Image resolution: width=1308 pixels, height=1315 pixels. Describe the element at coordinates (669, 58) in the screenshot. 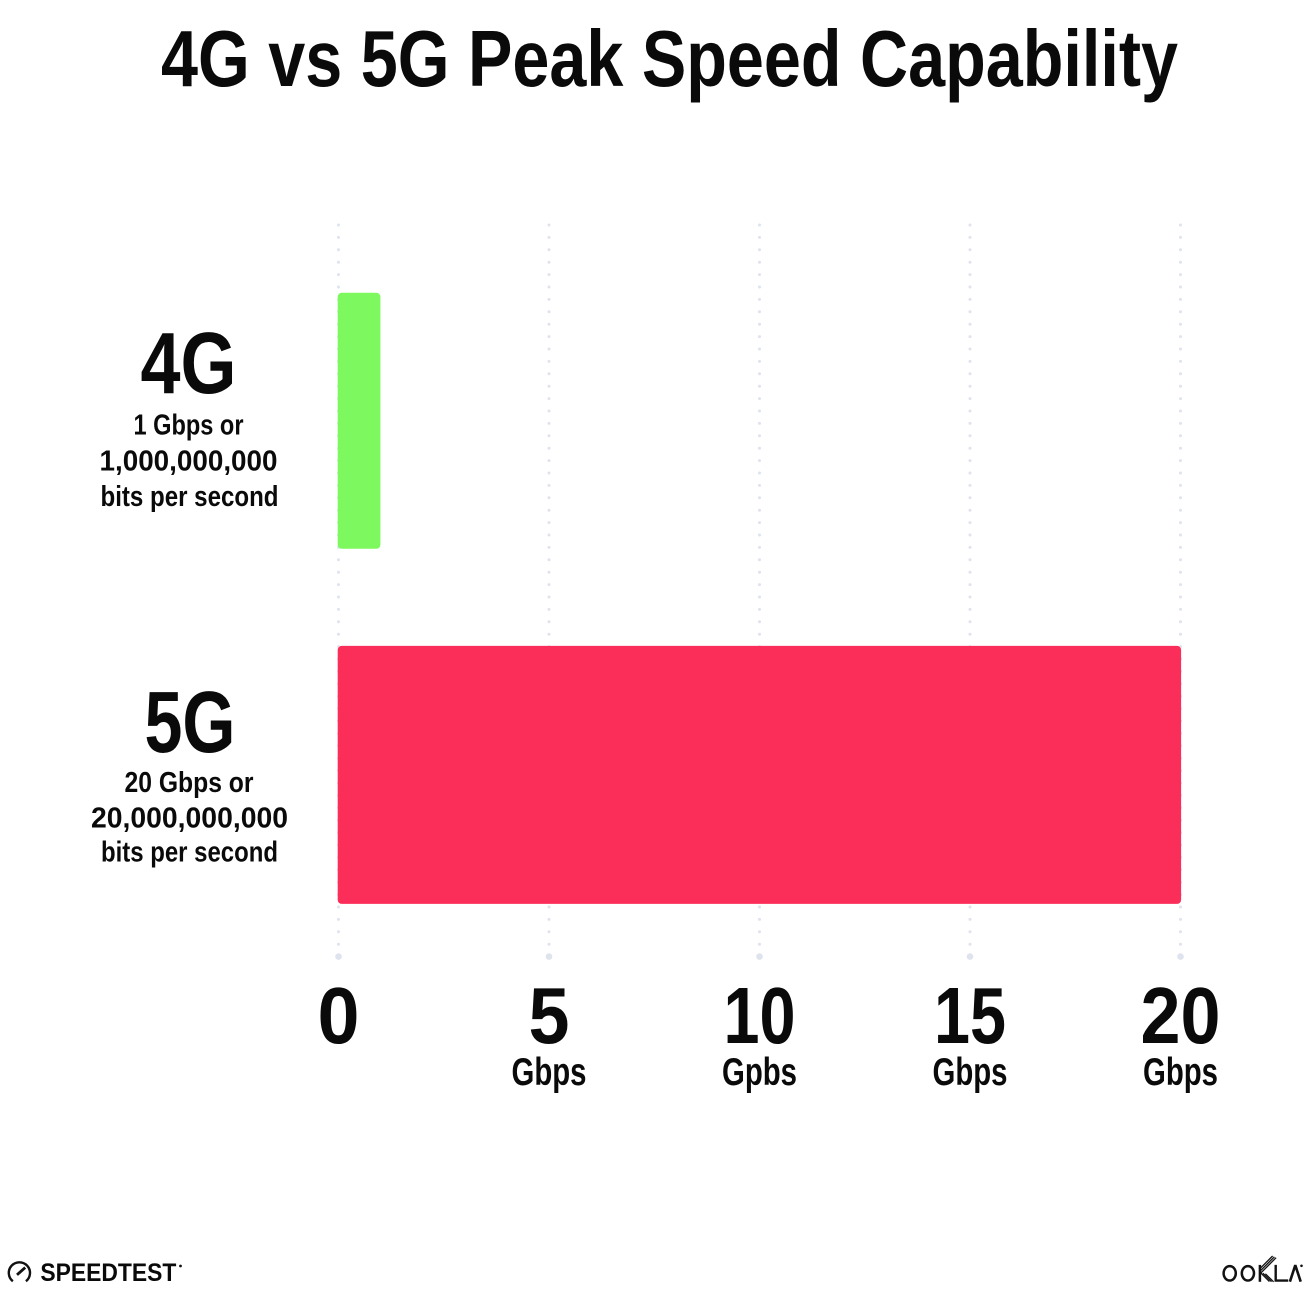

I see `svg-text: 4G vs 5G Peak Speed Capability` at that location.